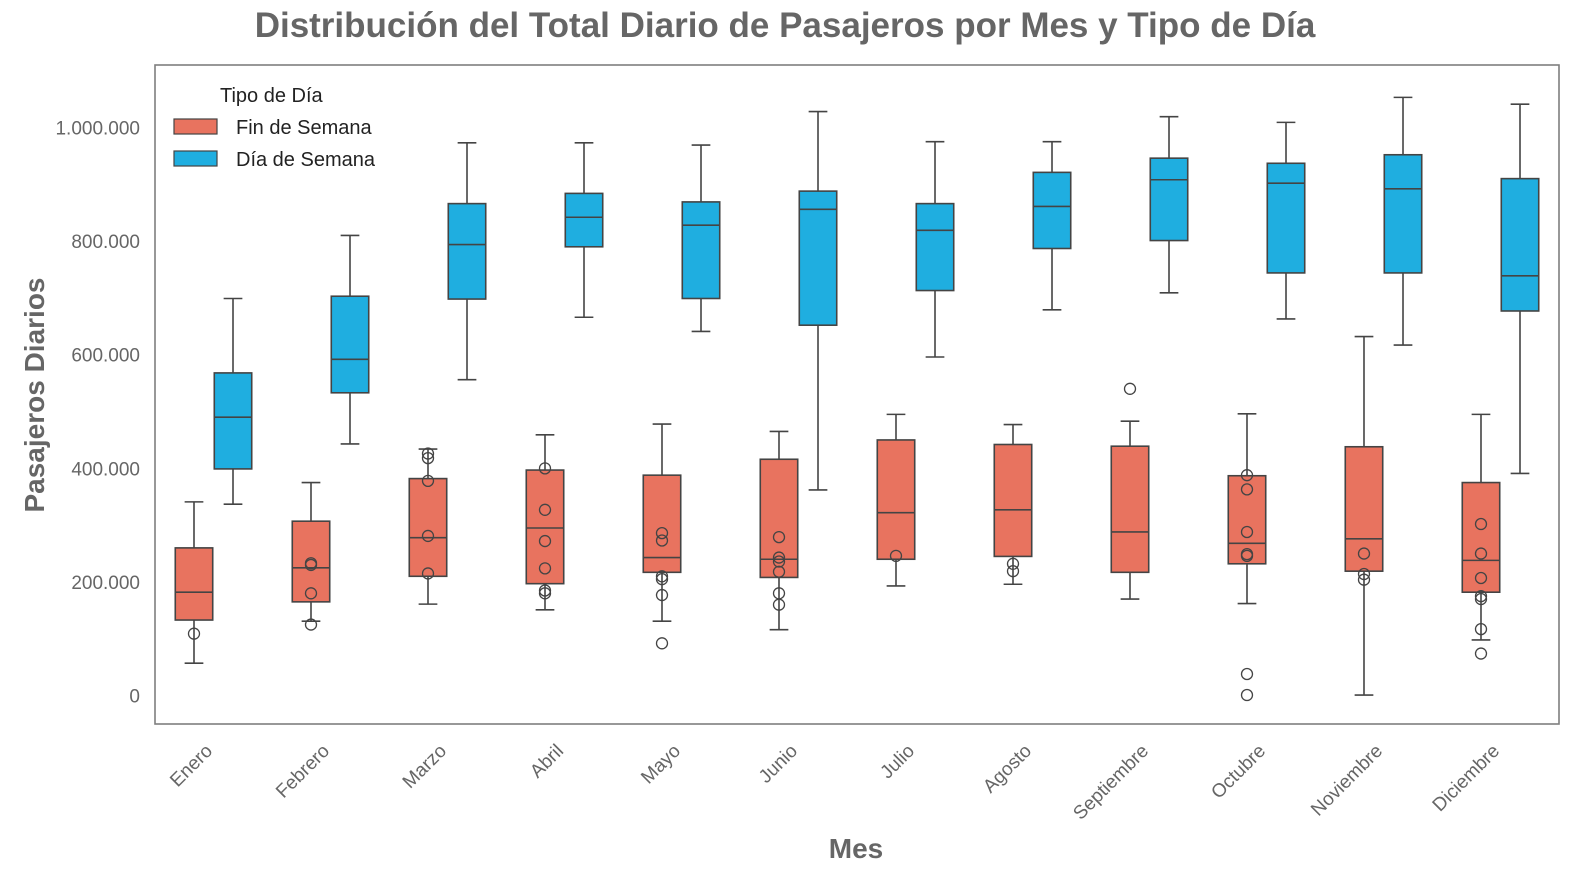  What do you see at coordinates (105, 583) in the screenshot?
I see `y-tick-label: 200.000` at bounding box center [105, 583].